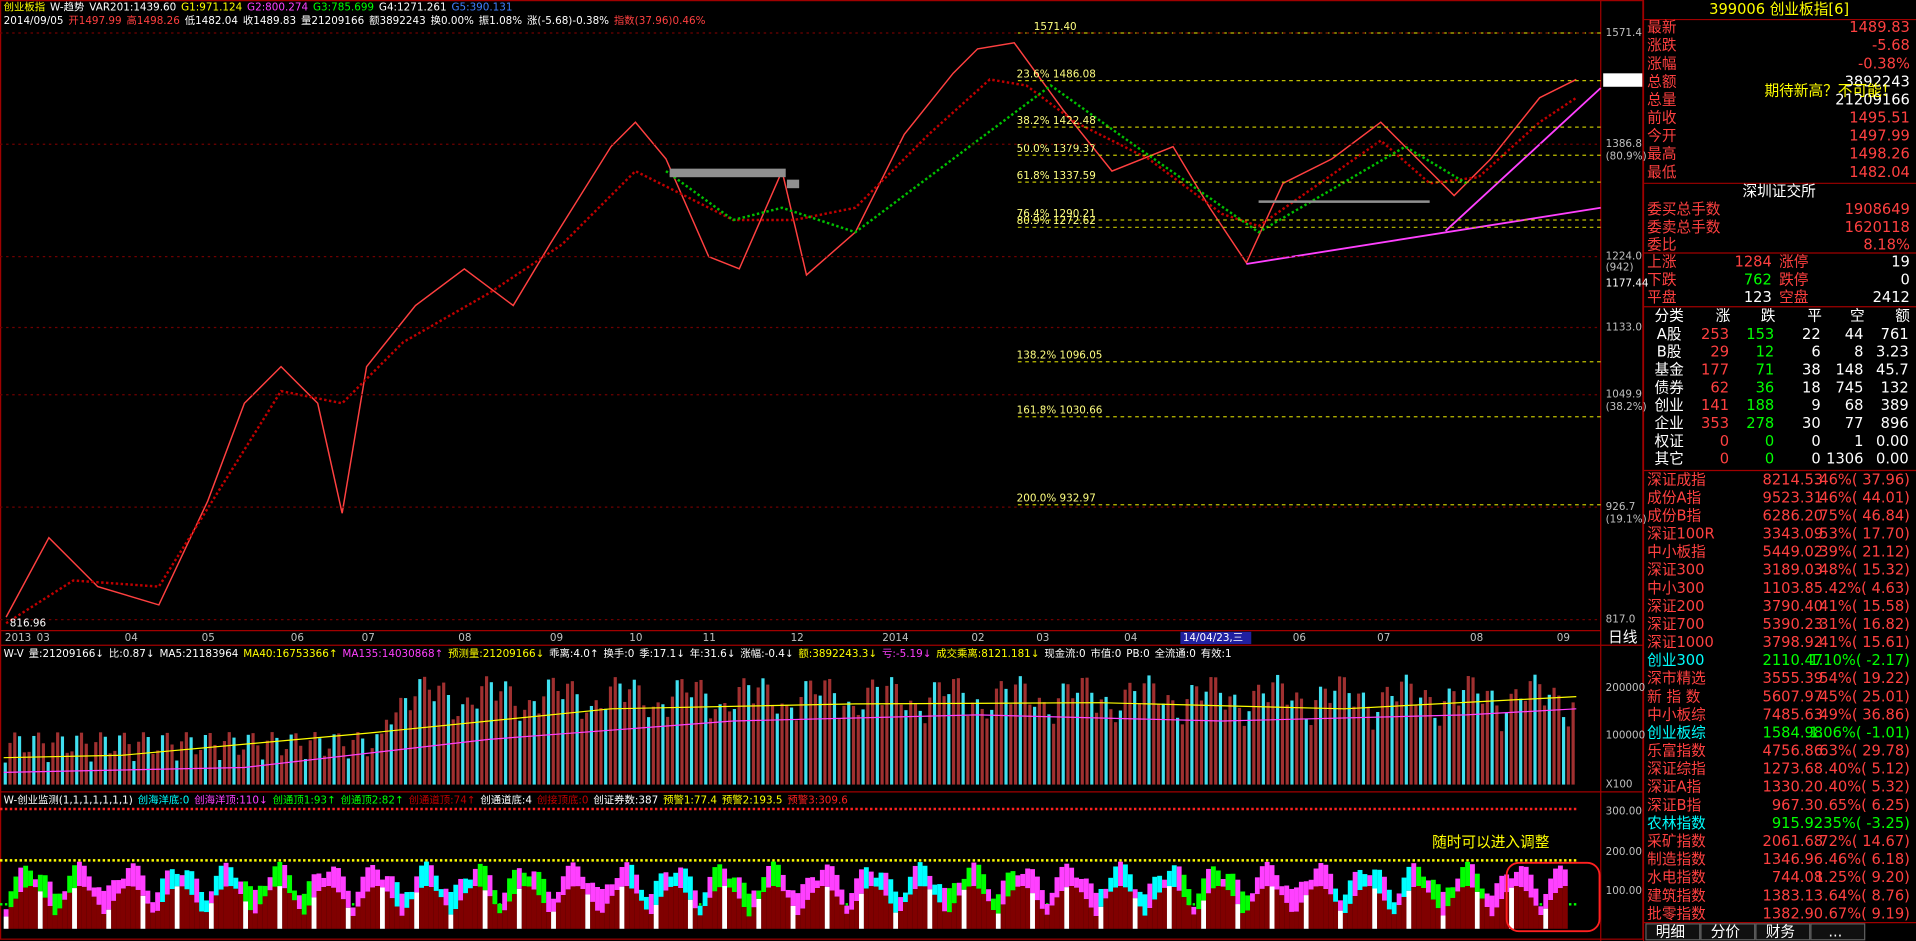 This screenshot has height=941, width=1916. Describe the element at coordinates (556, 638) in the screenshot. I see `date-label: 09` at that location.